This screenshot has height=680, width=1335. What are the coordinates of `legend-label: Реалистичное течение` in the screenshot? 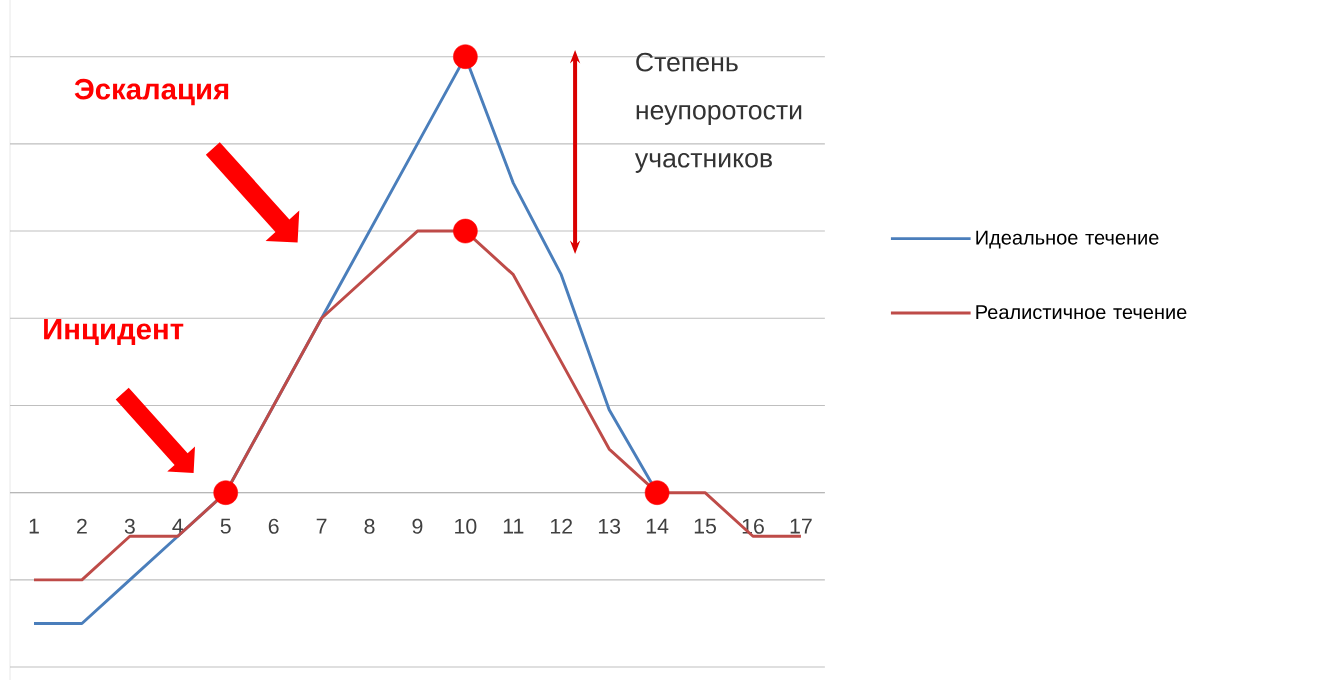 It's located at (1081, 312).